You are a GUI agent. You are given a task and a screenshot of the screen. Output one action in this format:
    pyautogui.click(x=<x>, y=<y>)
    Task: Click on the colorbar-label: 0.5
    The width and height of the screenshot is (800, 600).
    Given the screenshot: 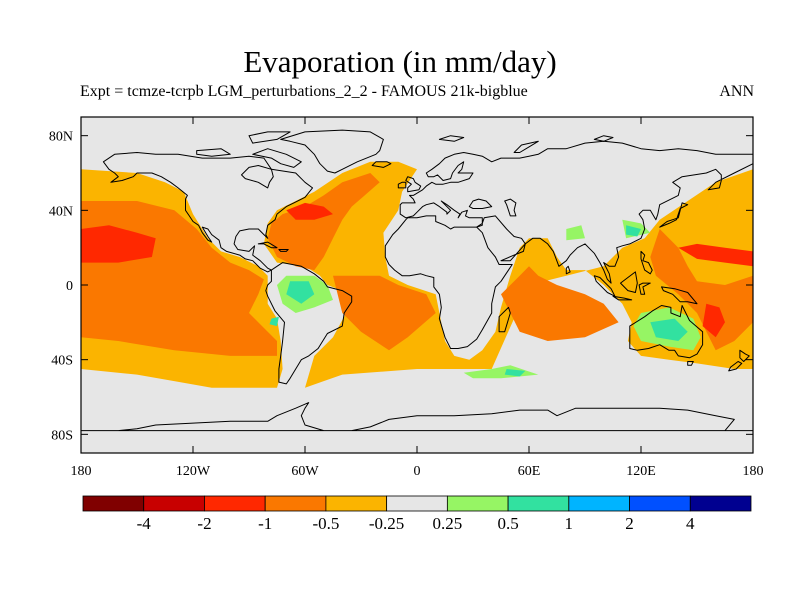 What is the action you would take?
    pyautogui.click(x=507, y=523)
    